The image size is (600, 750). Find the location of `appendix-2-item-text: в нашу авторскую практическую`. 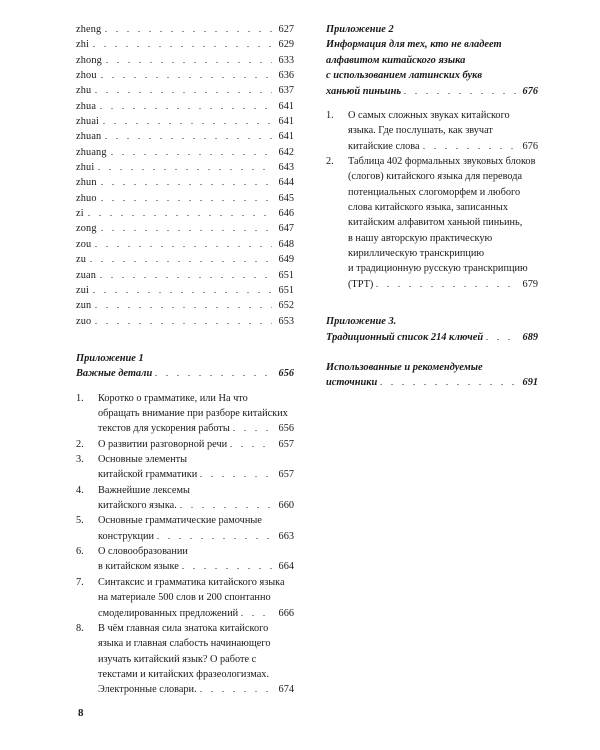

appendix-2-item-text: в нашу авторскую практическую is located at coordinates (420, 238).